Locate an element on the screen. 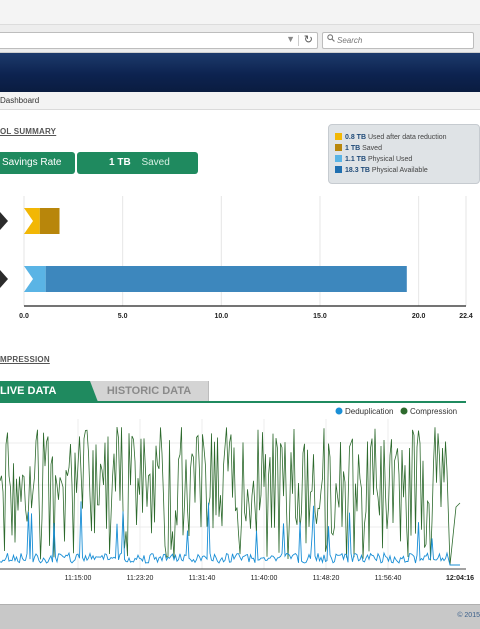  history-dropdown-icon: ▼ is located at coordinates (290, 39).